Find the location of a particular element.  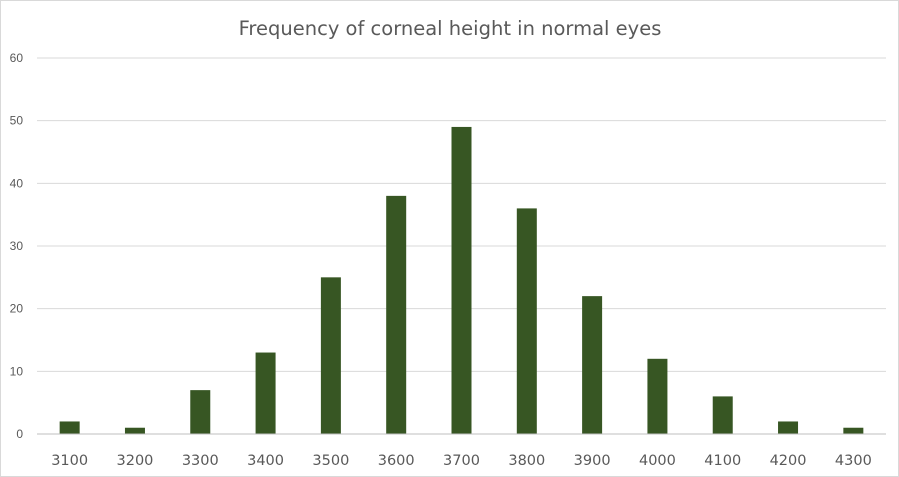

x-tick-label: 4000 is located at coordinates (657, 461).